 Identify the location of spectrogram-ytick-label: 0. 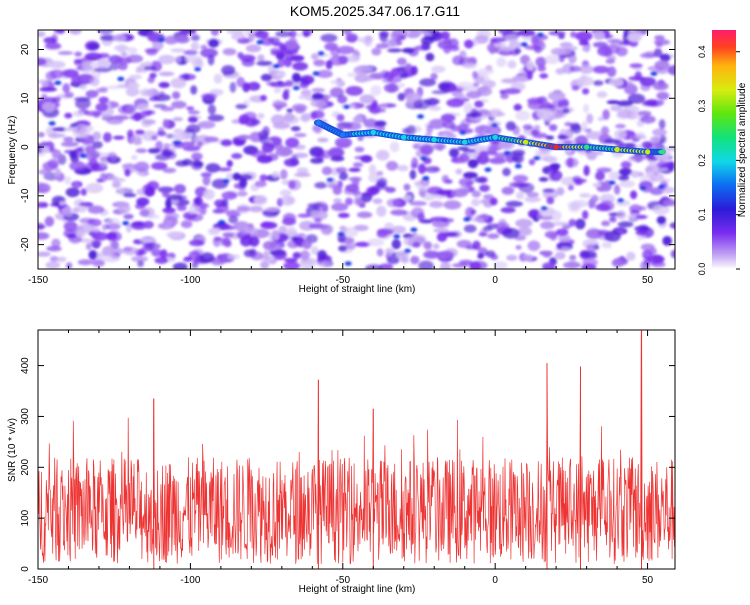
(25, 147).